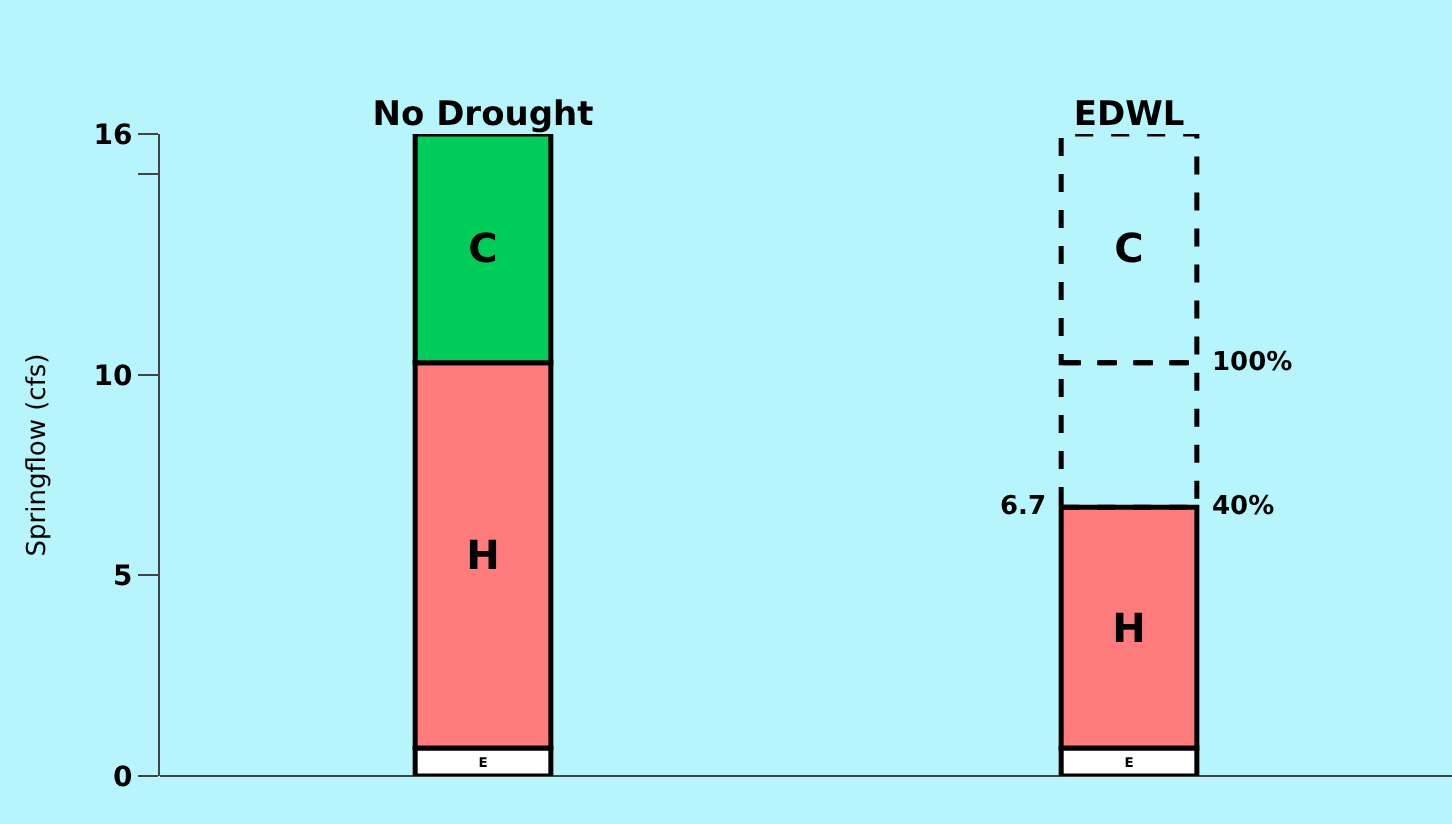 The width and height of the screenshot is (1452, 824). Describe the element at coordinates (38, 455) in the screenshot. I see `y-axis-title: Springflow (cfs)` at that location.